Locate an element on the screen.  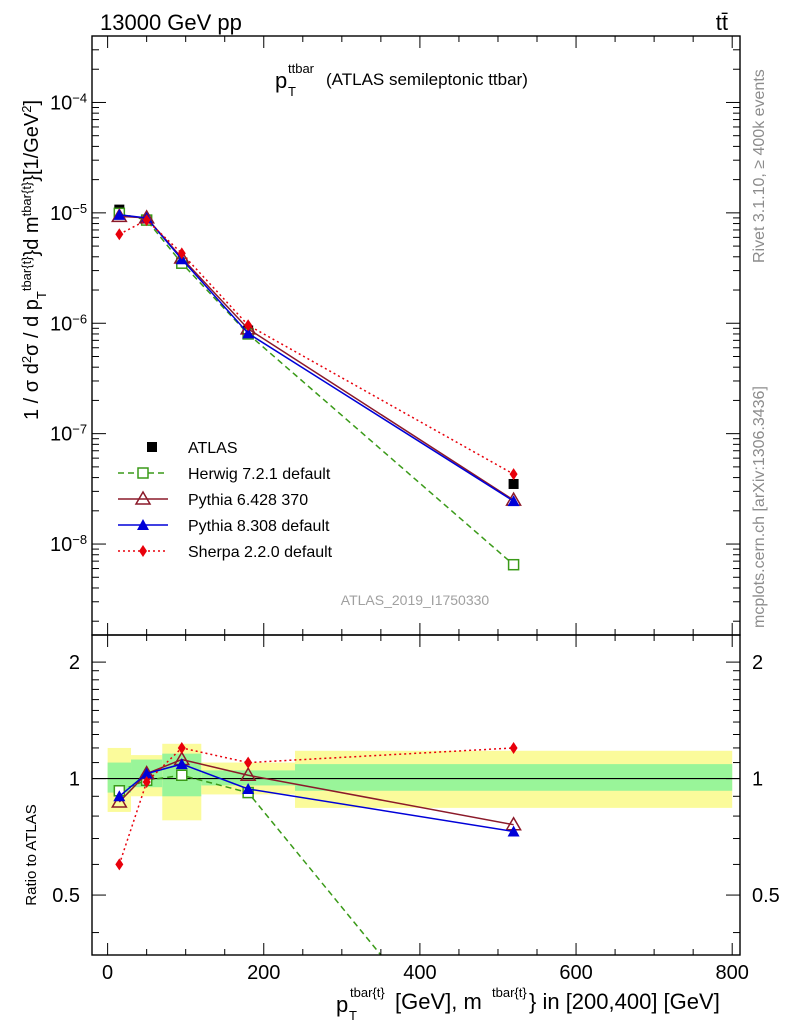
mcplots-label: mcplots.cern.ch [arXiv:1306.3436] is located at coordinates (759, 507).